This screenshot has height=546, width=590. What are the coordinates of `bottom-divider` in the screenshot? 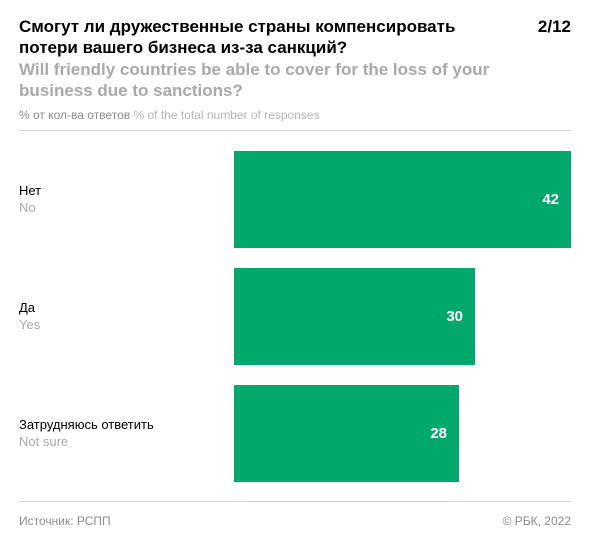 It's located at (295, 501).